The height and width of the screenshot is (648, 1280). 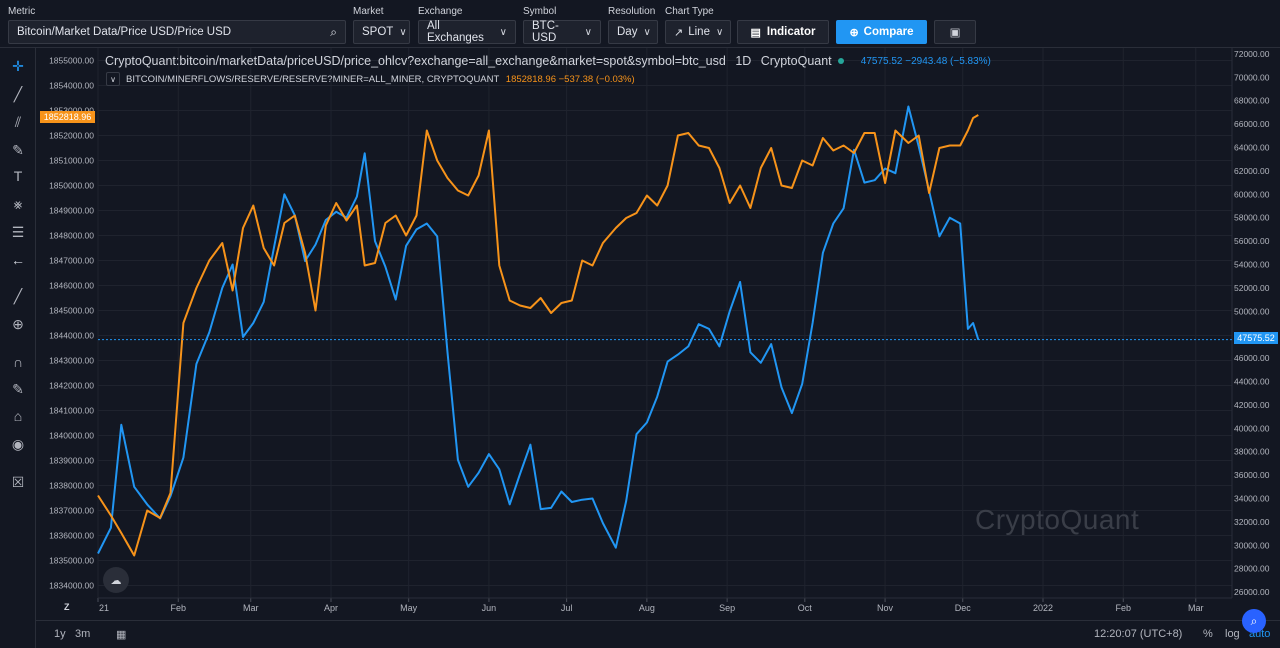 I want to click on crosshair-icon: ✛, so click(x=18, y=65).